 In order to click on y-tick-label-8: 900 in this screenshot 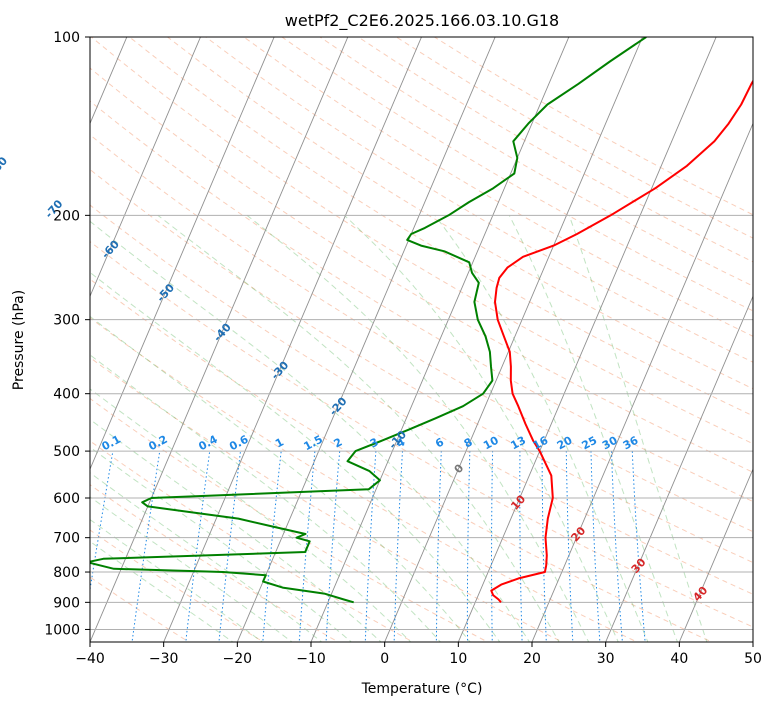, I will do `click(66, 603)`.